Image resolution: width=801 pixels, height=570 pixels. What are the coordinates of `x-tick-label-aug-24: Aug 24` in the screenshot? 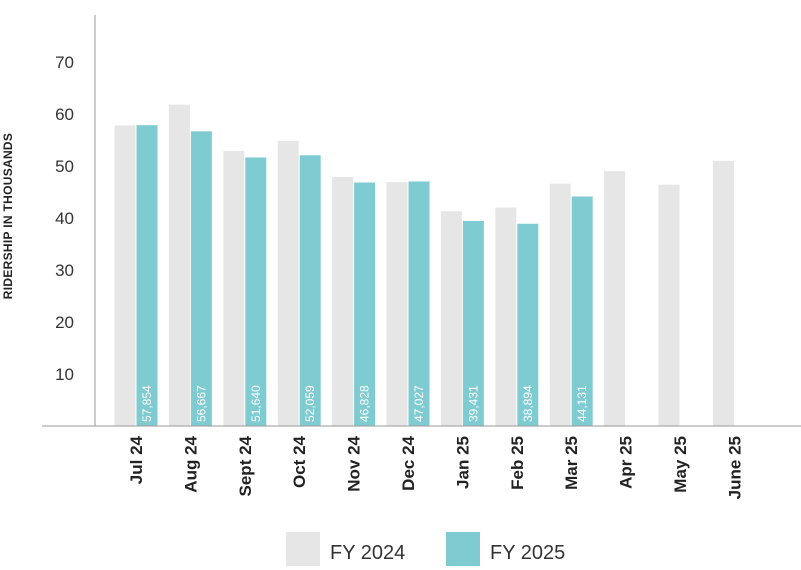 It's located at (190, 463).